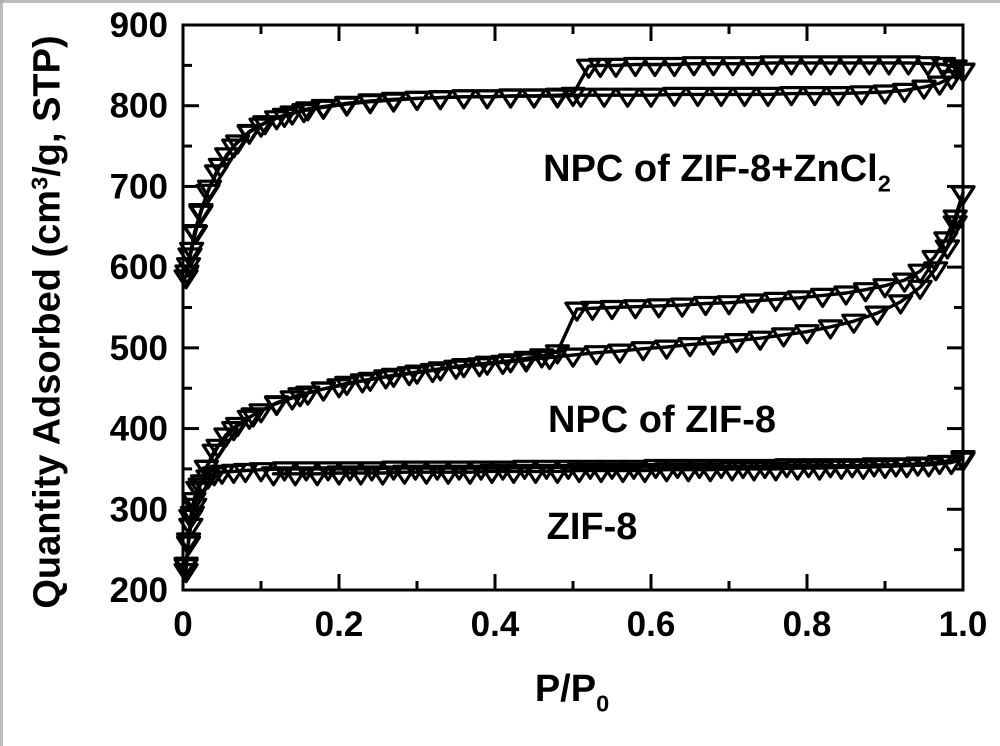 The width and height of the screenshot is (1000, 746). I want to click on x-tick-label: 0.2, so click(339, 624).